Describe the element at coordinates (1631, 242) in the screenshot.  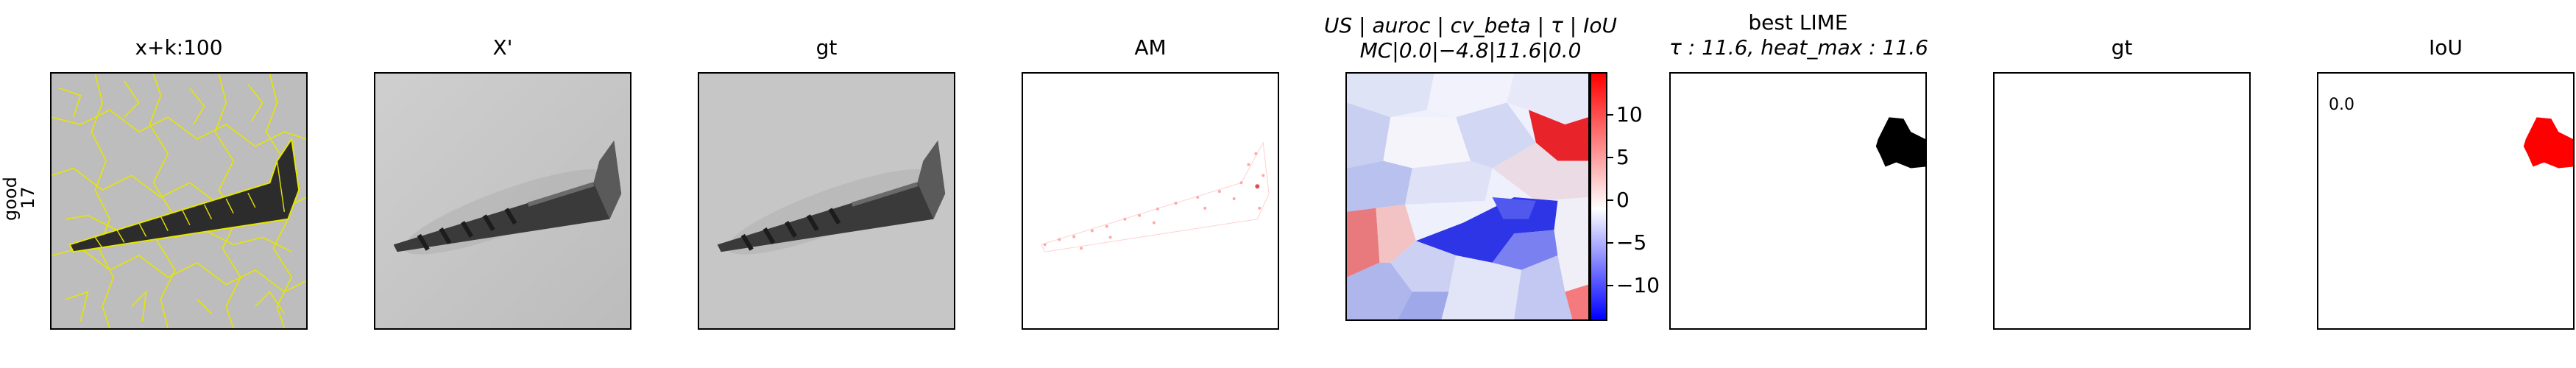
I see `colorbar-tick-neg5: −5` at that location.